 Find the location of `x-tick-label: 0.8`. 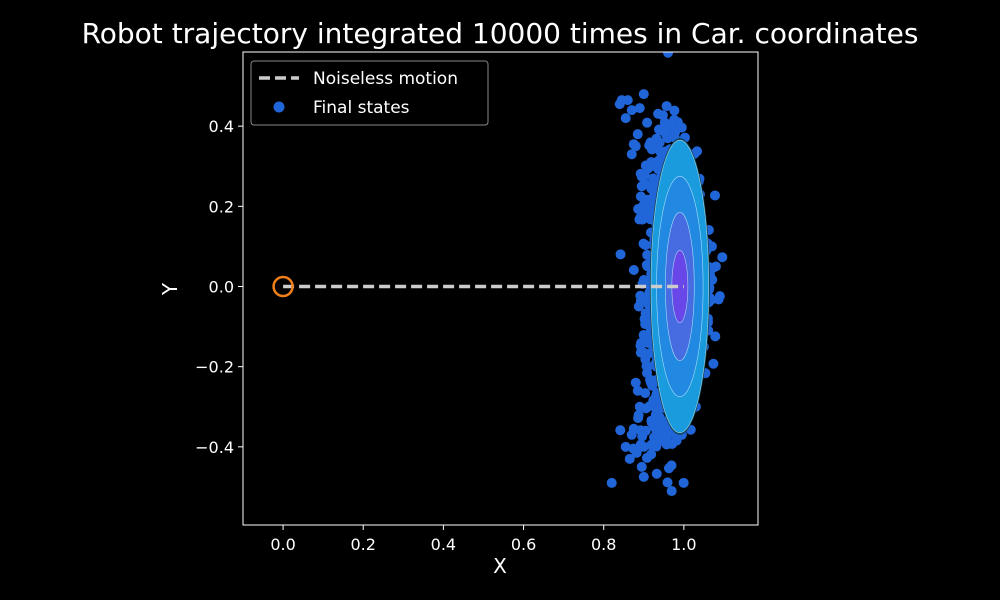

x-tick-label: 0.8 is located at coordinates (603, 544).